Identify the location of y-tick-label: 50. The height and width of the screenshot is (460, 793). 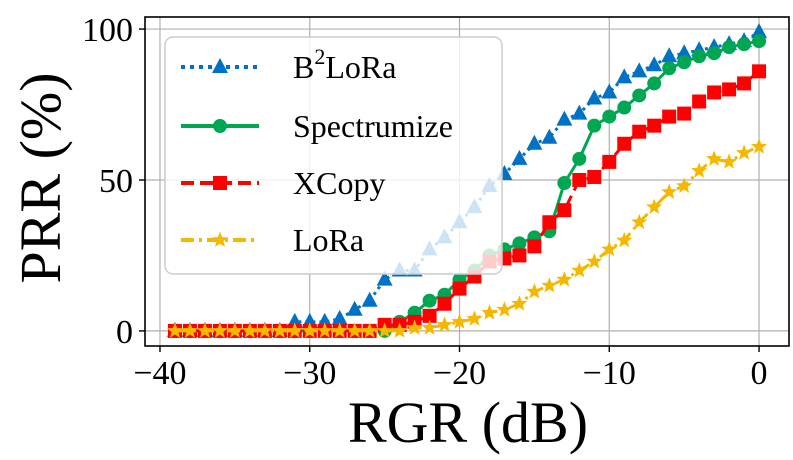
(116, 181).